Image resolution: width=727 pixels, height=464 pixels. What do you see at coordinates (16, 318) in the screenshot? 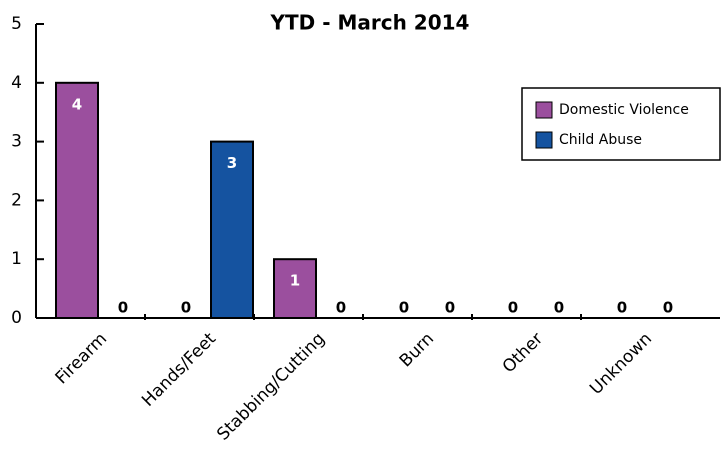
I see `y-tick-label: 0` at bounding box center [16, 318].